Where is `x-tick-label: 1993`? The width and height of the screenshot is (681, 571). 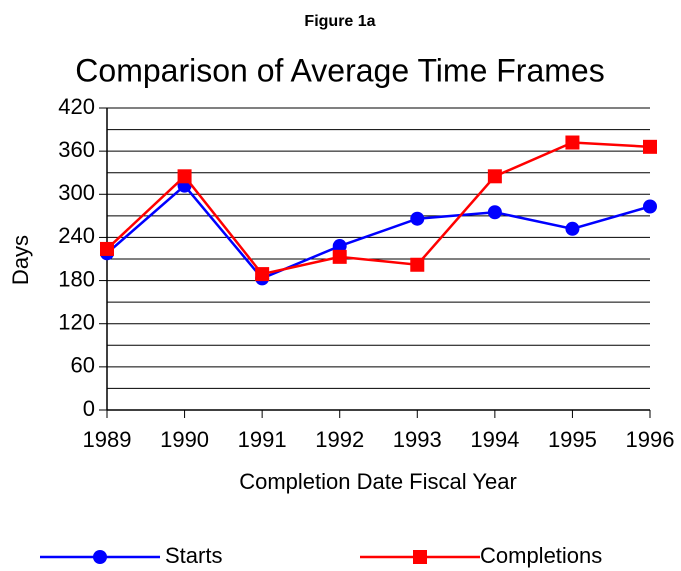 x-tick-label: 1993 is located at coordinates (417, 439).